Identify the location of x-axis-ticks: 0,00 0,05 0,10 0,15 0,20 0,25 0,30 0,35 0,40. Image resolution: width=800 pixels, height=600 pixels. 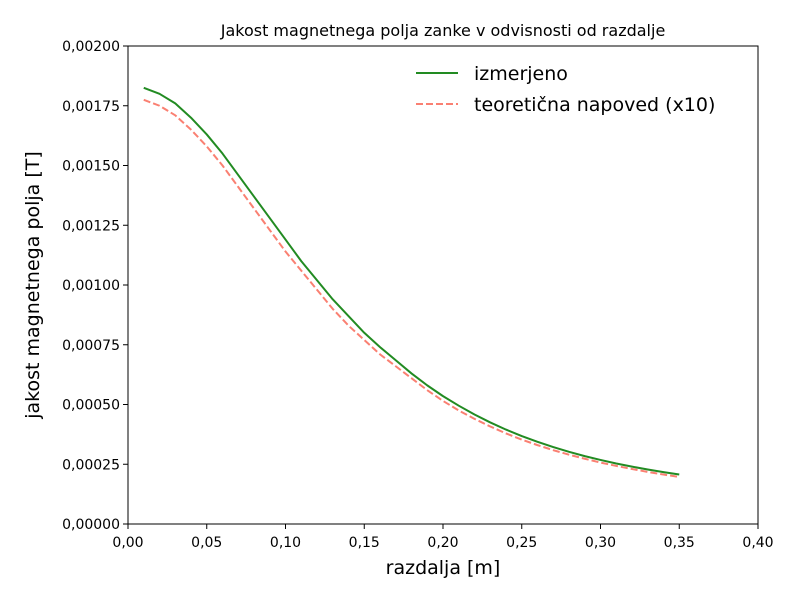
(443, 537).